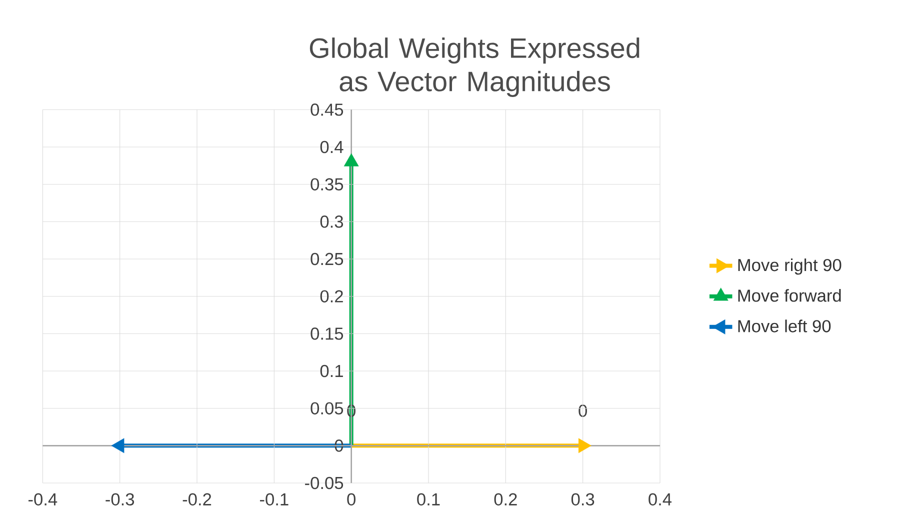 This screenshot has height=515, width=902. Describe the element at coordinates (660, 499) in the screenshot. I see `x-tick-label: 0.4` at that location.